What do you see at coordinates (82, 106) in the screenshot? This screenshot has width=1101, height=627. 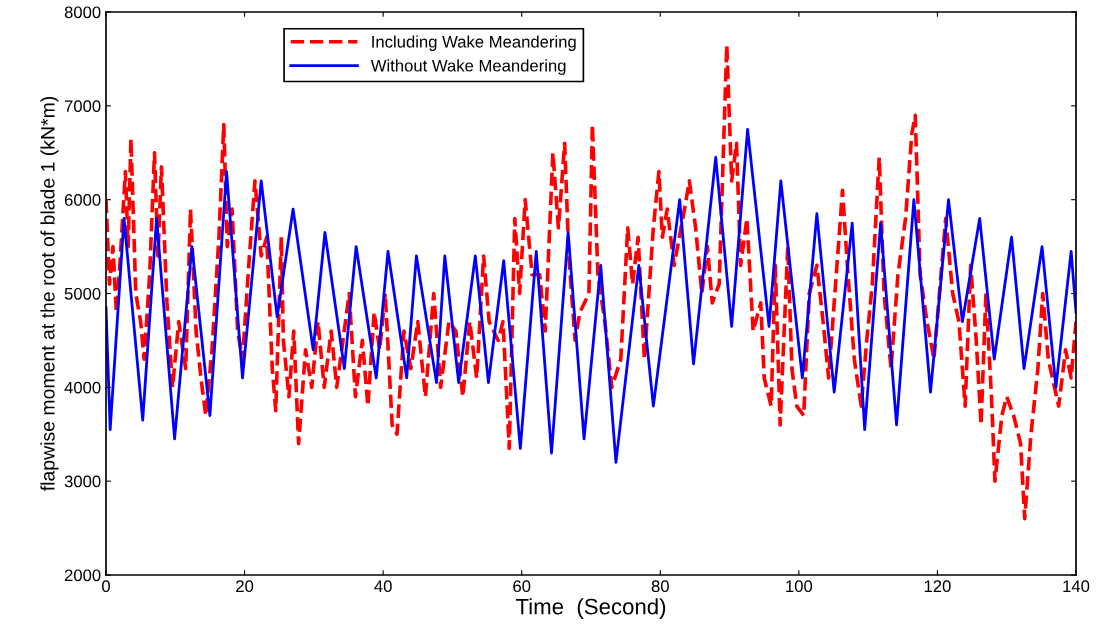 I see `y-tick-label: 7000` at bounding box center [82, 106].